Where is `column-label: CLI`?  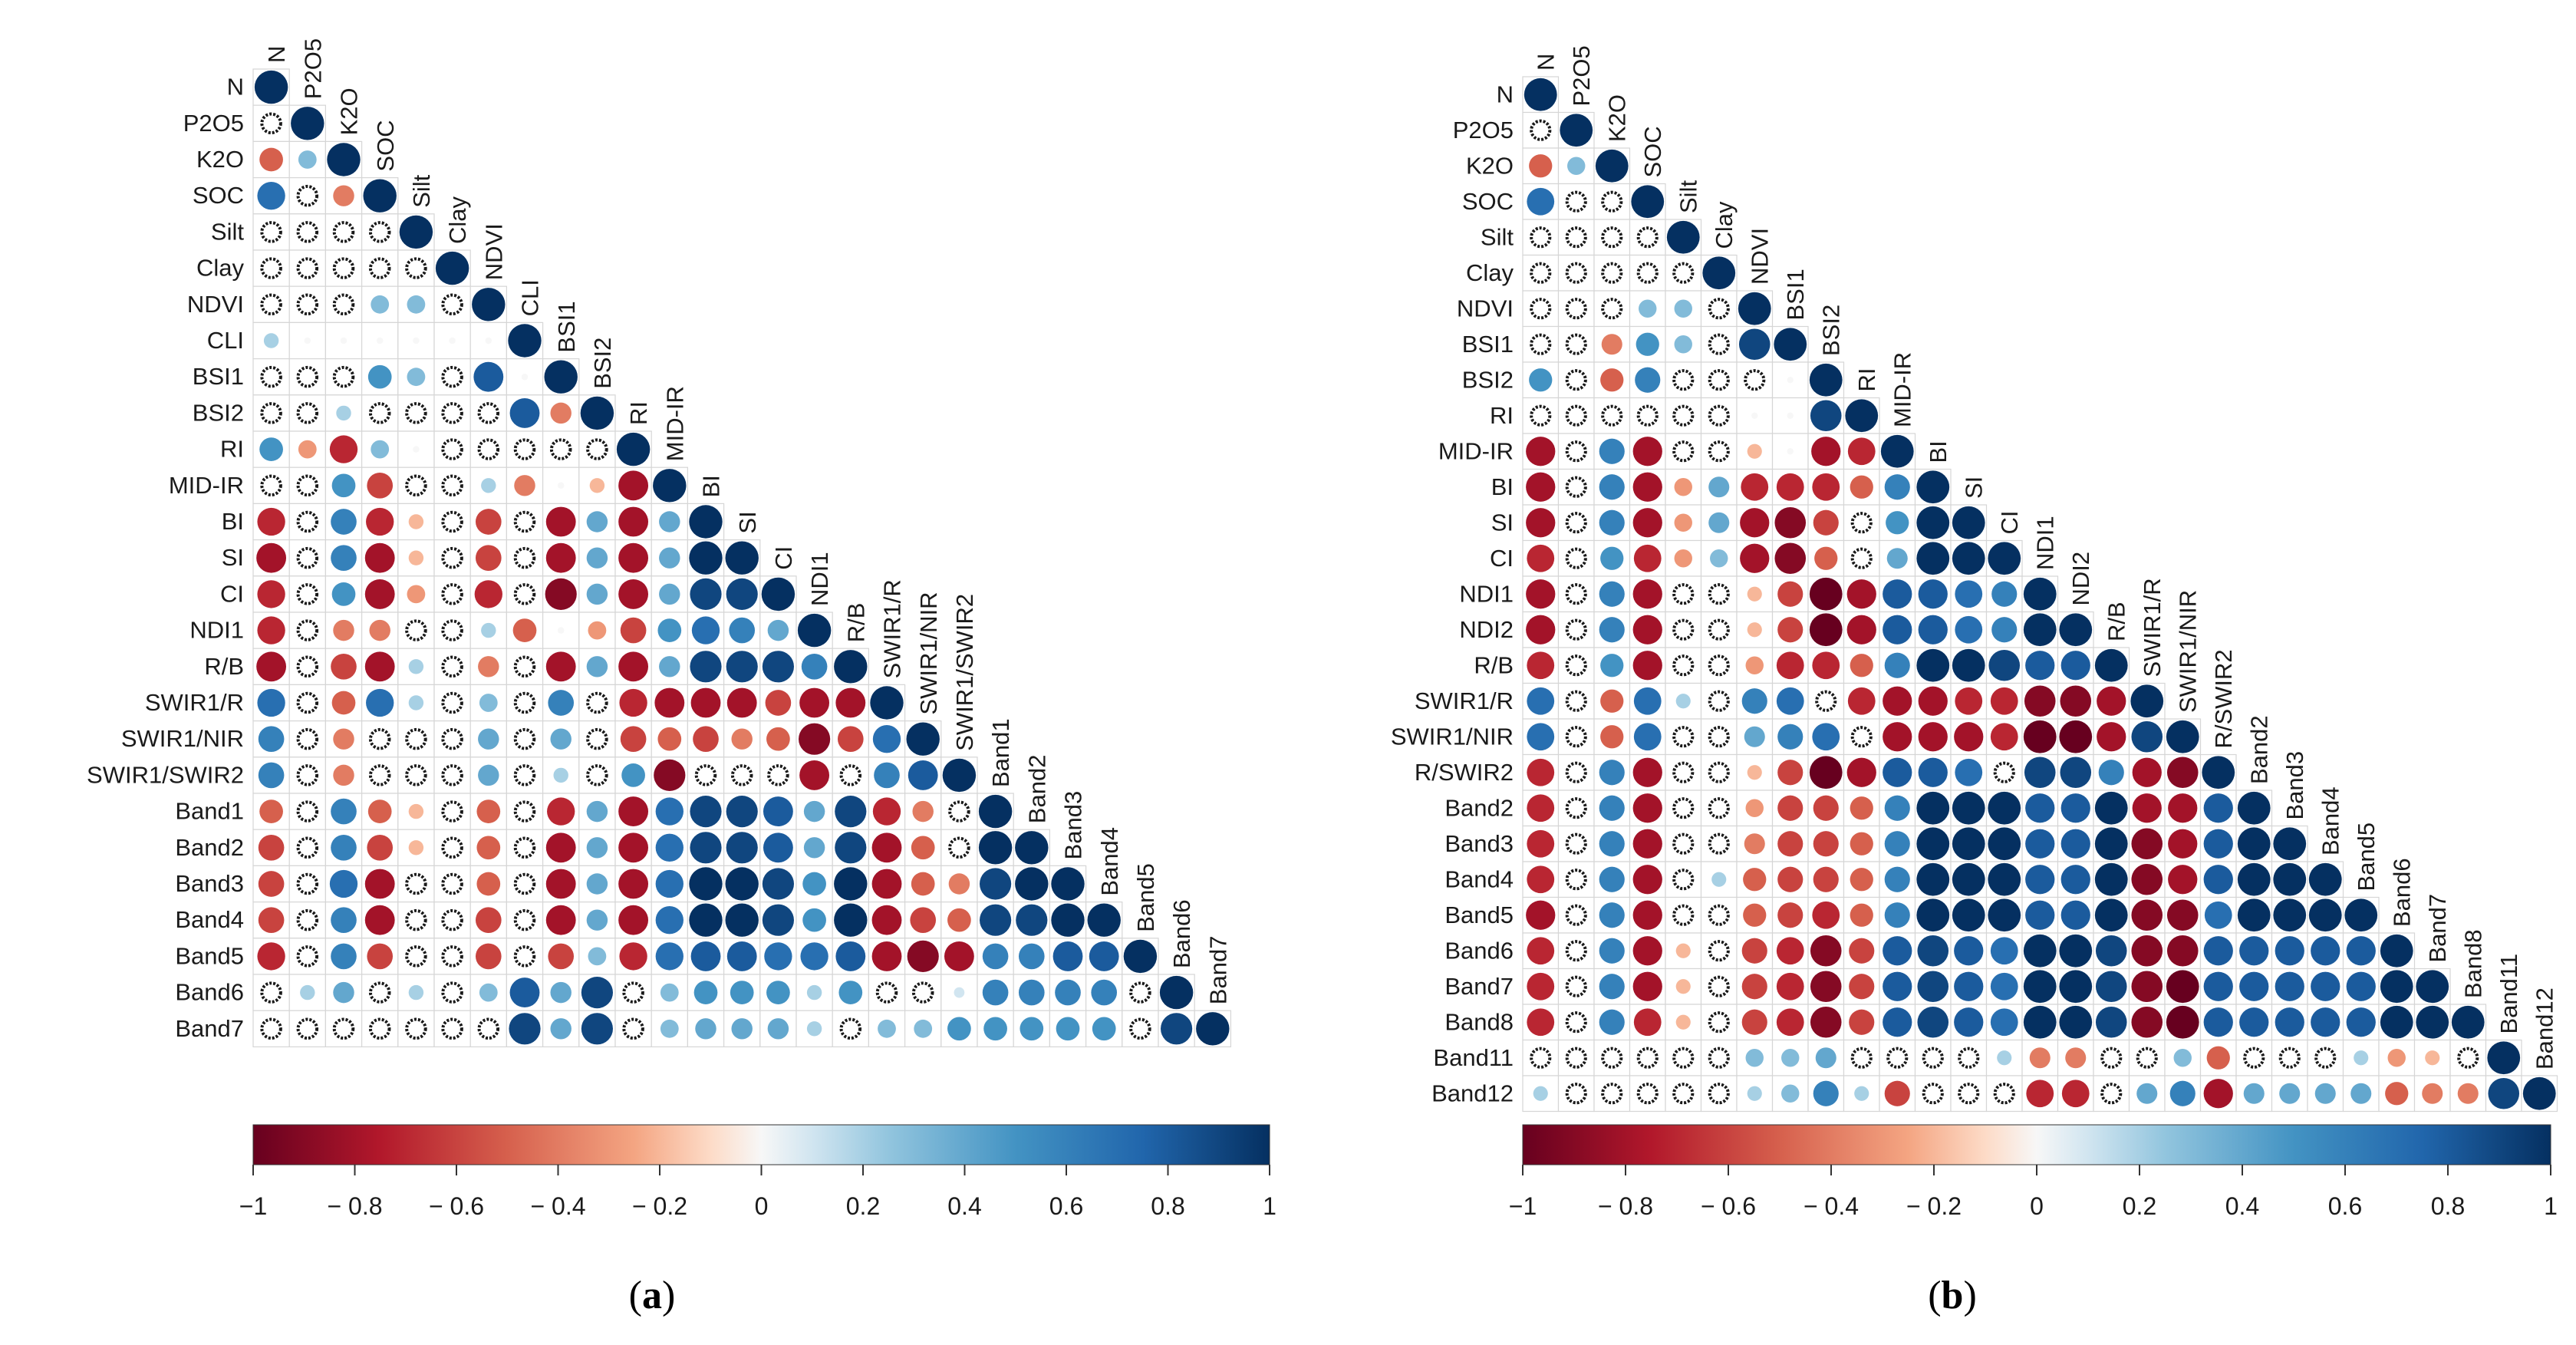
column-label: CLI is located at coordinates (530, 297).